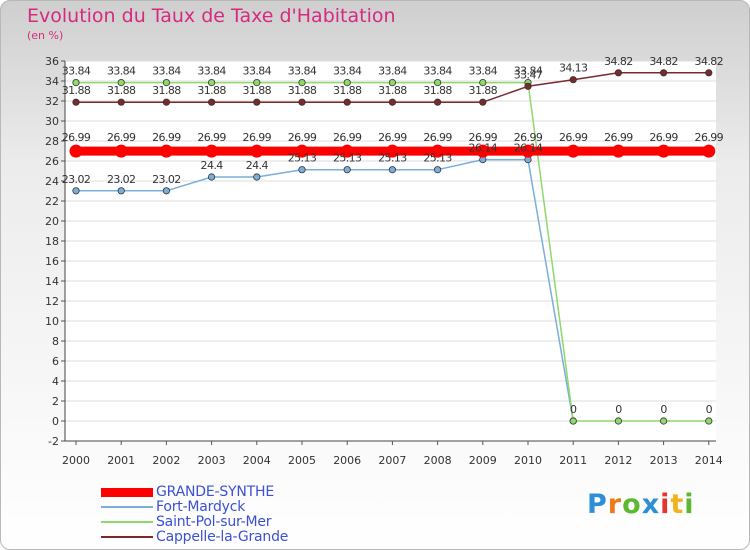 Image resolution: width=750 pixels, height=550 pixels. Describe the element at coordinates (166, 460) in the screenshot. I see `x-tick-label: 2002` at that location.